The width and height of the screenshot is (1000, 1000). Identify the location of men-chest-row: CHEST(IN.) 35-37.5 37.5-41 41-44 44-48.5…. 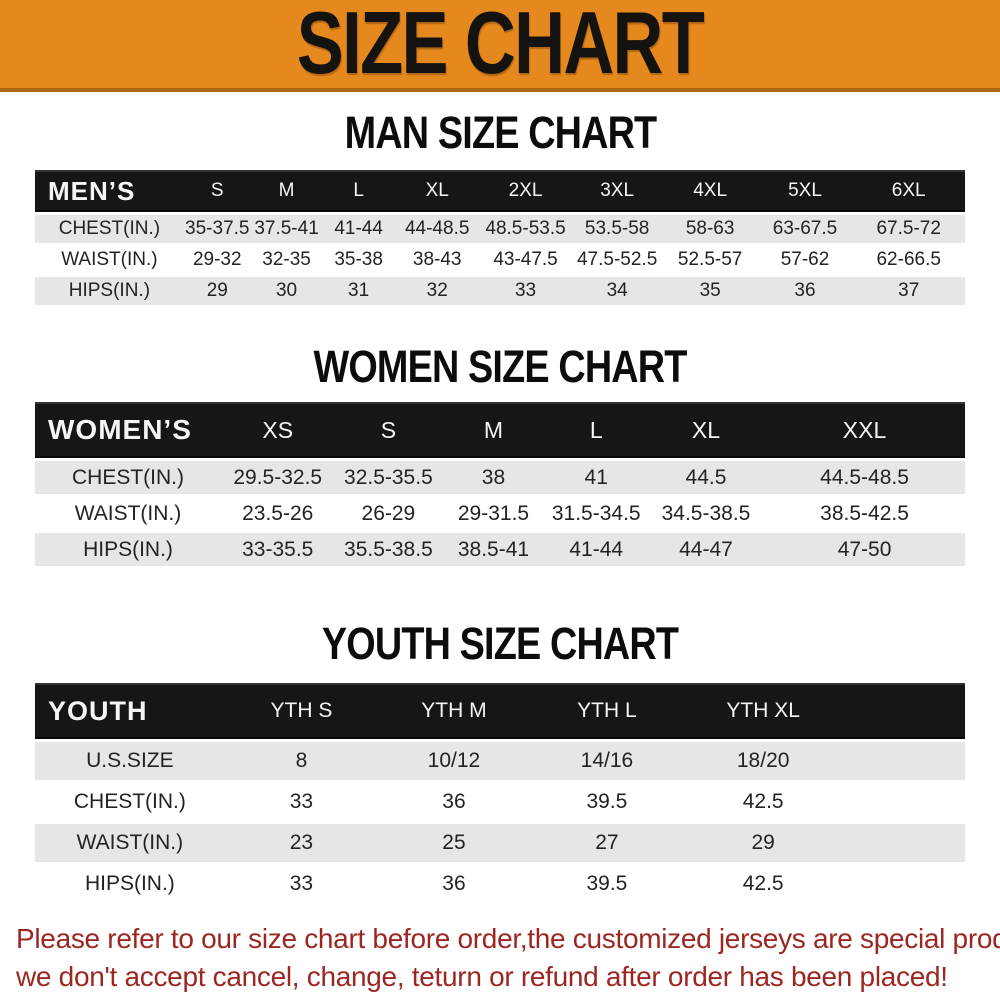
(500, 229).